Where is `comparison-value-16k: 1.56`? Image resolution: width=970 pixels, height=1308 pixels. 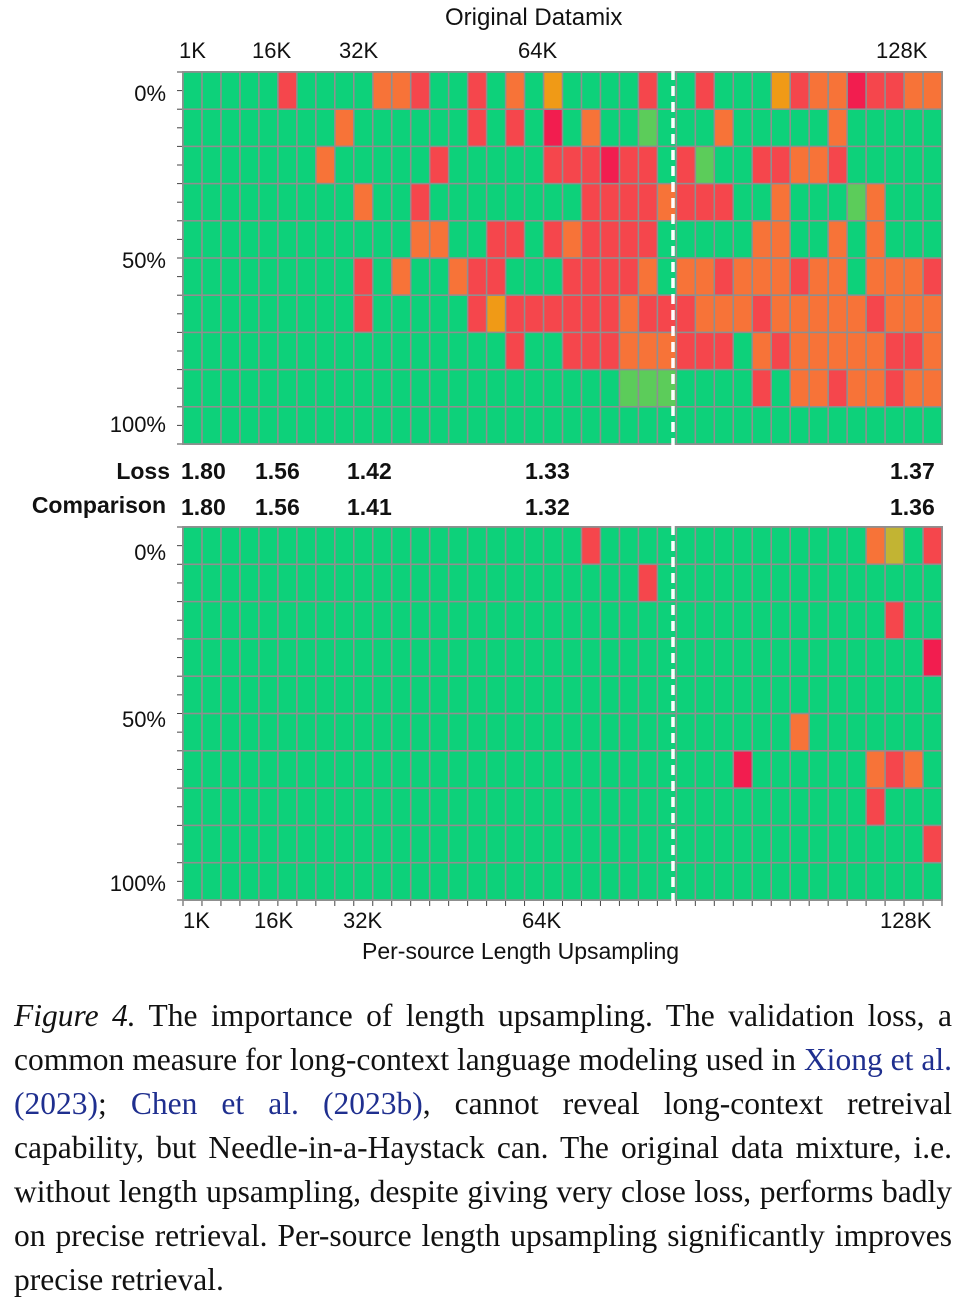 comparison-value-16k: 1.56 is located at coordinates (277, 507).